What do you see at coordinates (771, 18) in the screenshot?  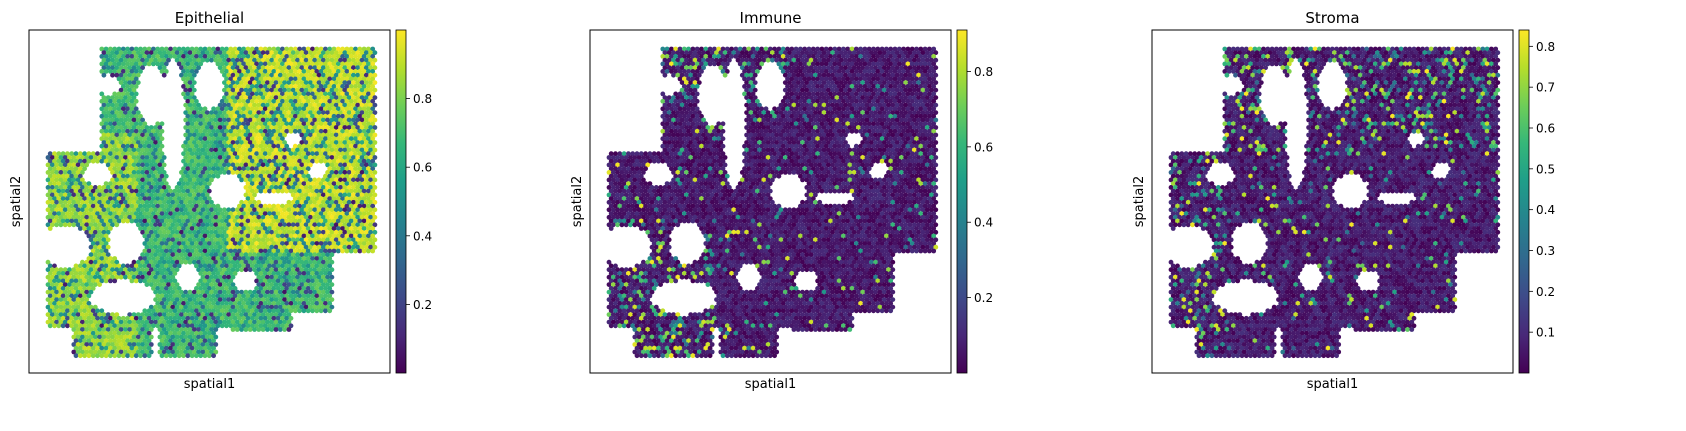 I see `panel-title: Immune` at bounding box center [771, 18].